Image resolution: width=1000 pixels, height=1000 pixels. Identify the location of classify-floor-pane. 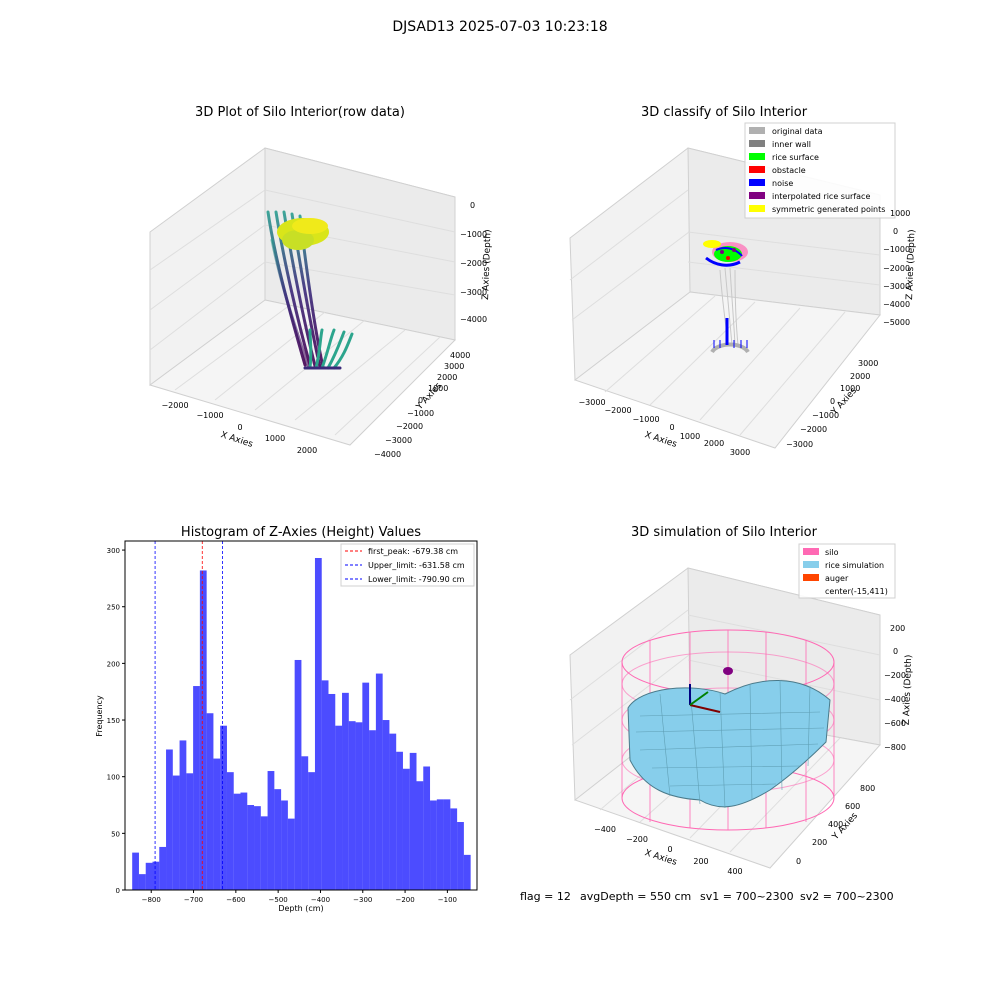
(727, 370).